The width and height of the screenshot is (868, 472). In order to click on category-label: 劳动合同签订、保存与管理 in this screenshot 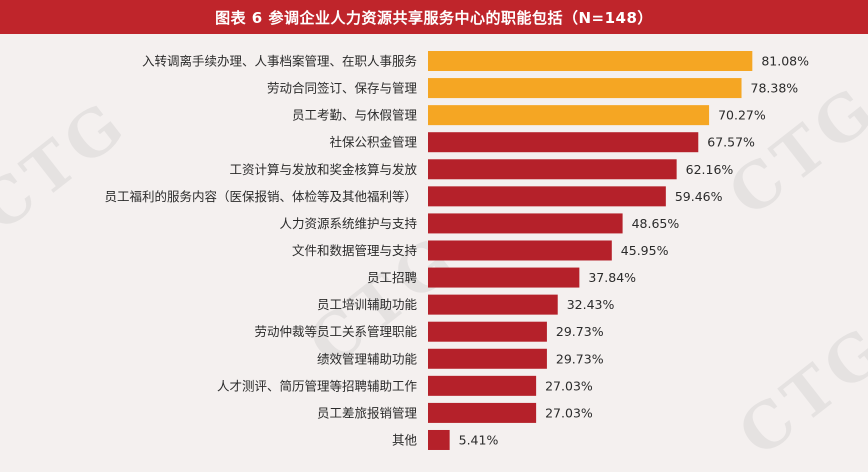, I will do `click(342, 88)`.